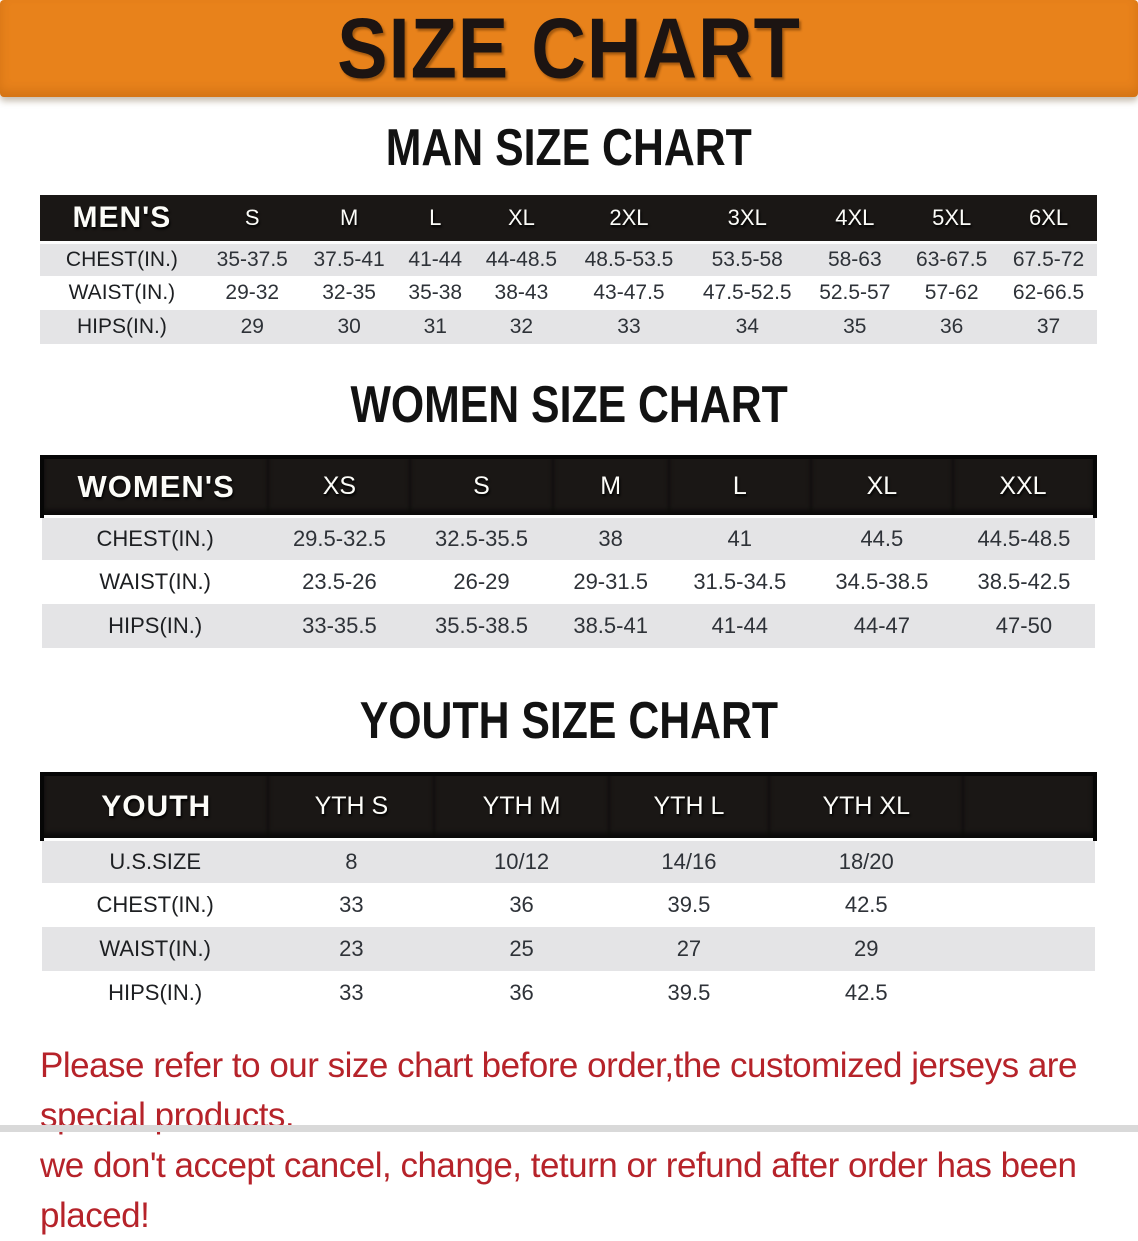  What do you see at coordinates (689, 861) in the screenshot?
I see `measurement-value-cell: 14/16` at bounding box center [689, 861].